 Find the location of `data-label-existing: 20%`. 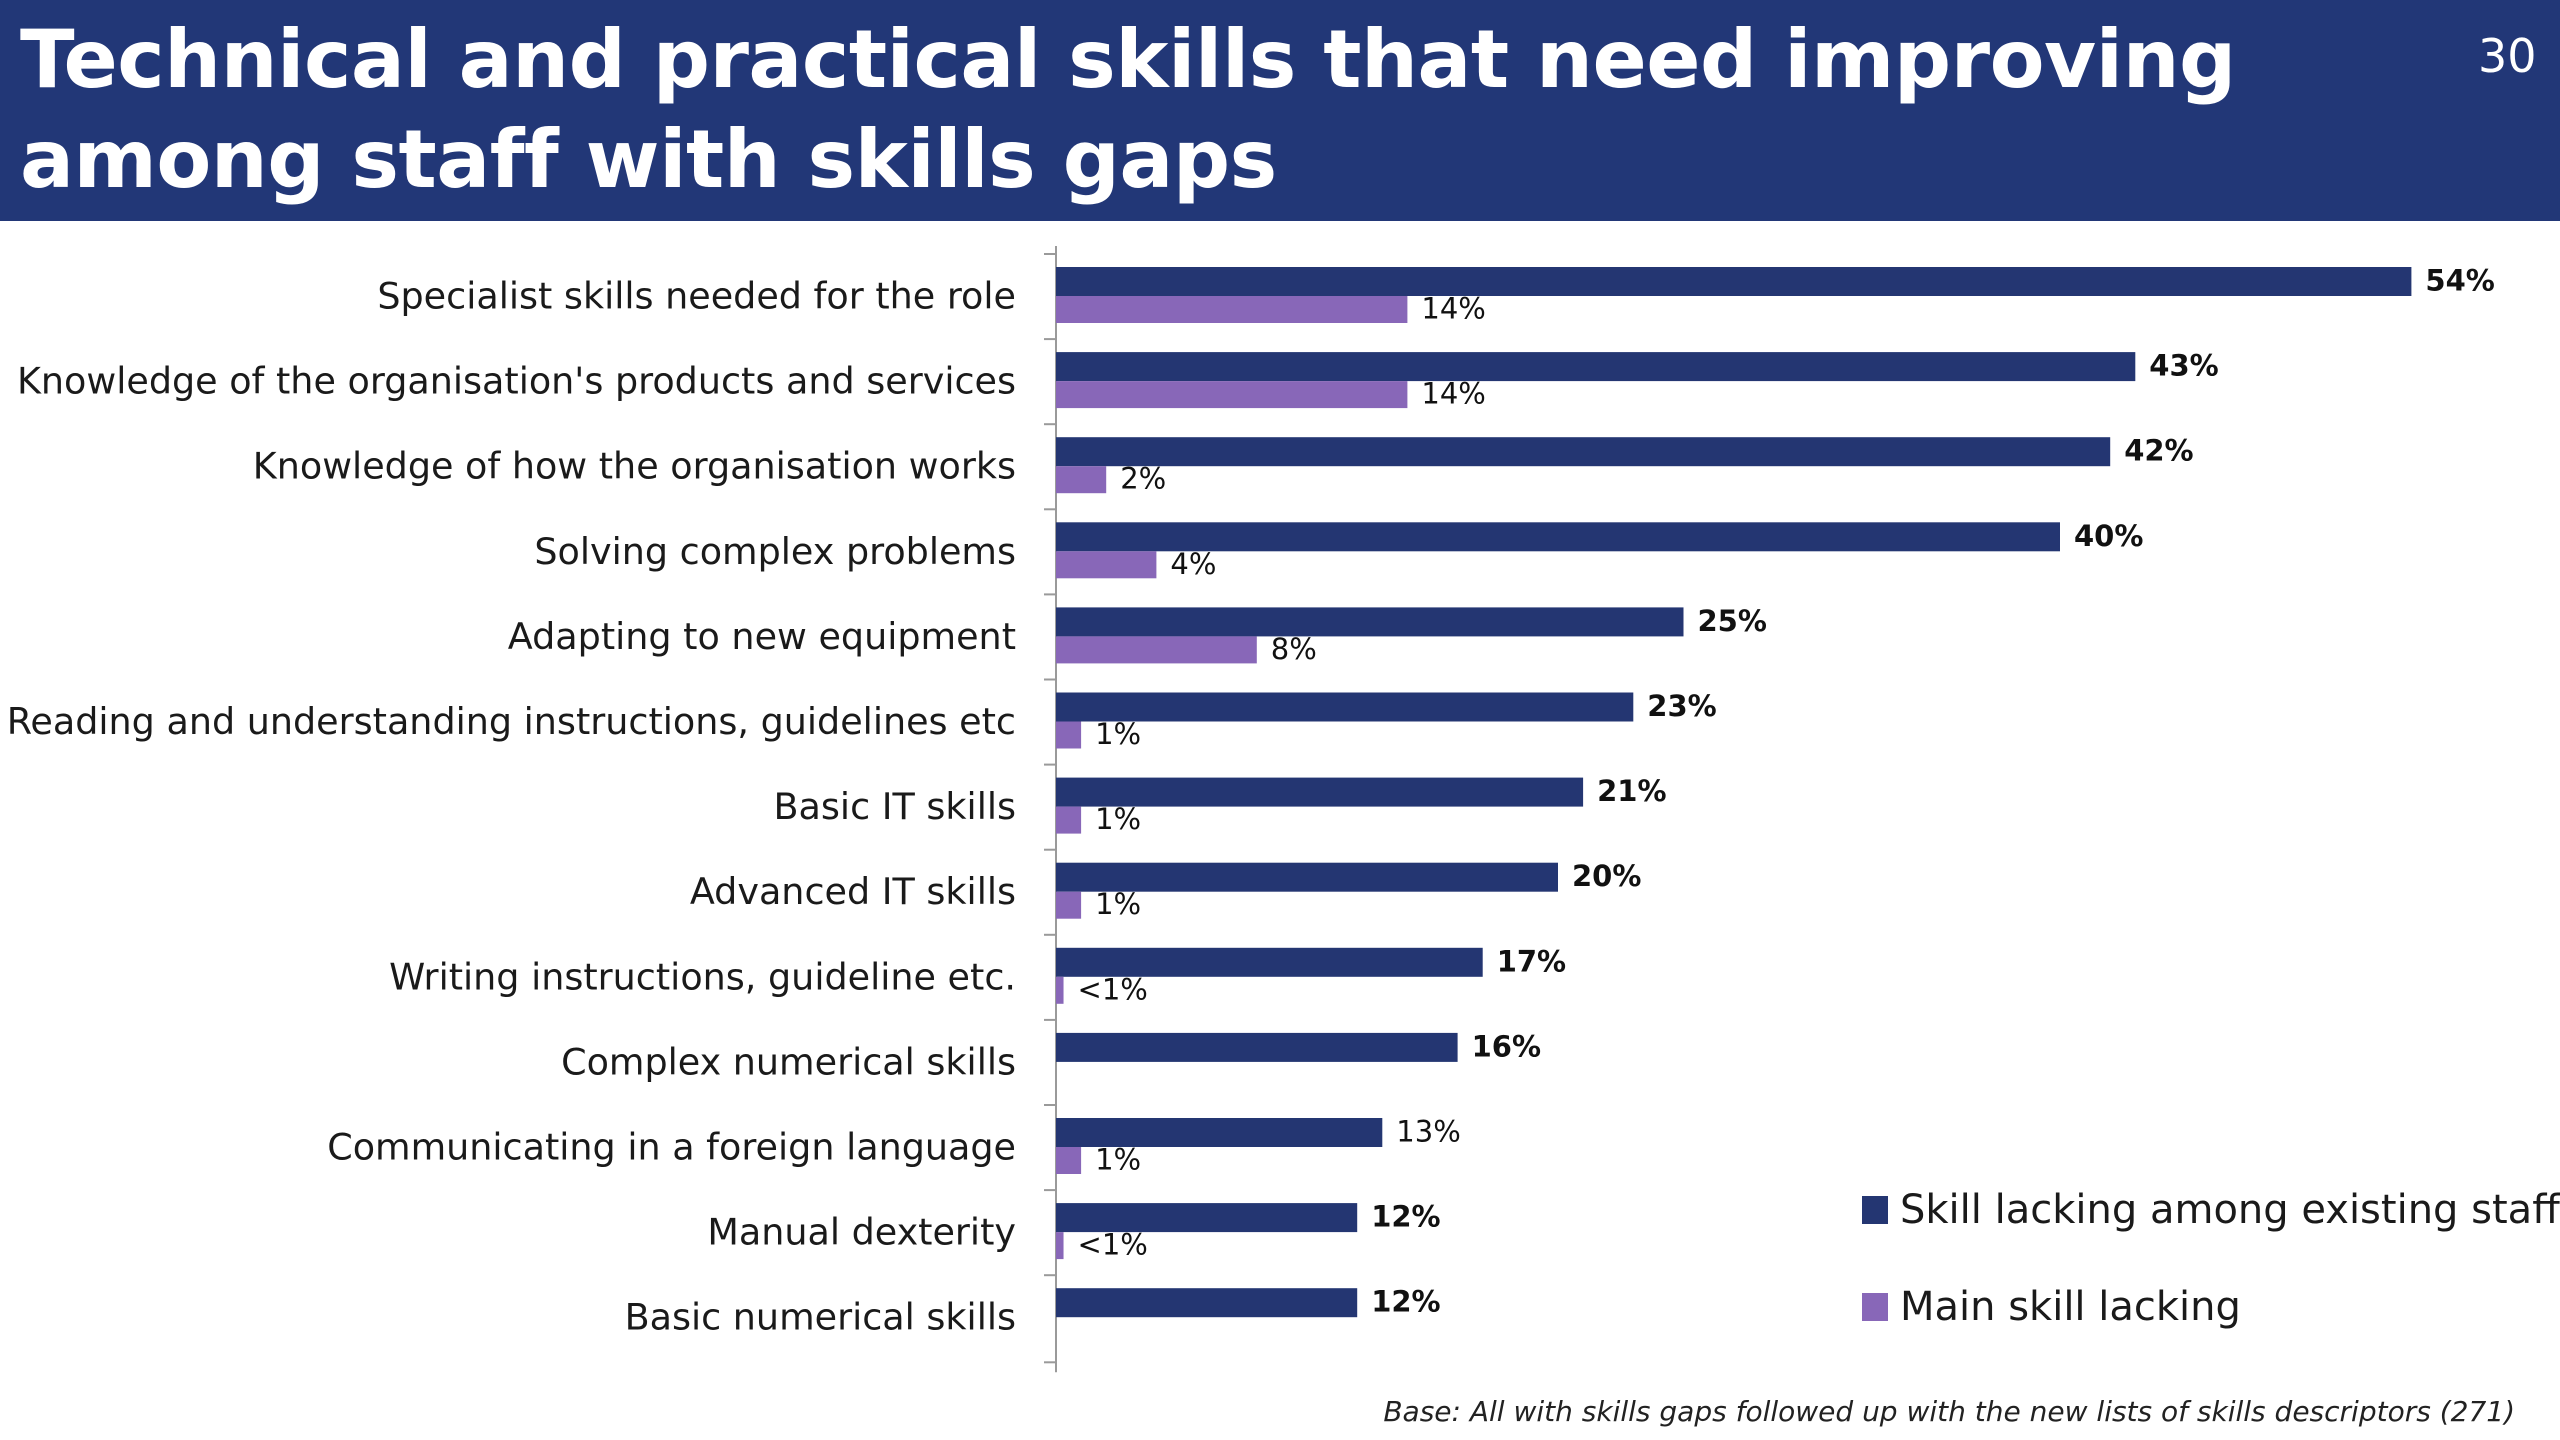

data-label-existing: 20% is located at coordinates (1606, 876).